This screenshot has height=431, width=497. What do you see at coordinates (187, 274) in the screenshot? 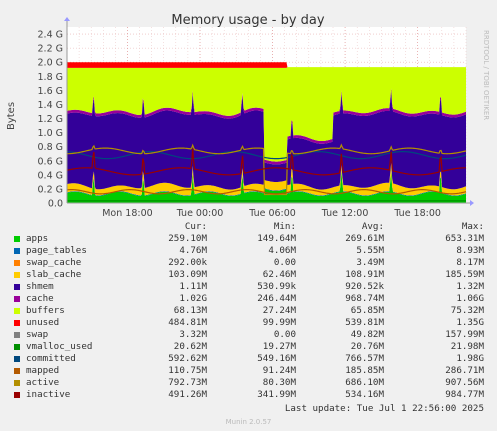
I see `legend-cur: 103.09M` at bounding box center [187, 274].